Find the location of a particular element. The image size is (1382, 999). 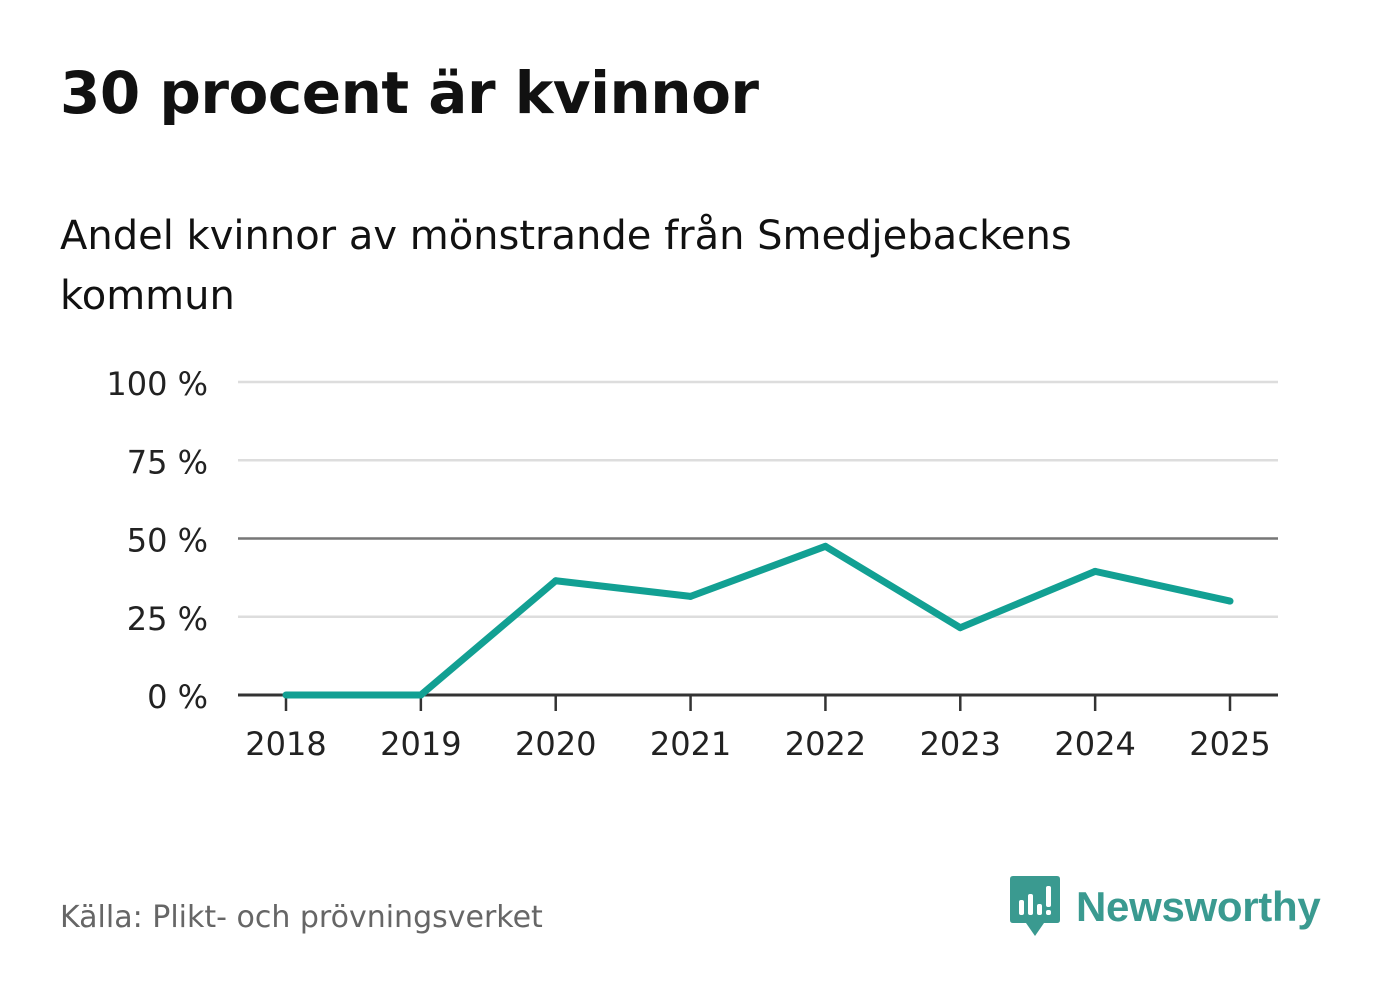

source-note: Källa: Plikt- och prövningsverket is located at coordinates (301, 917).